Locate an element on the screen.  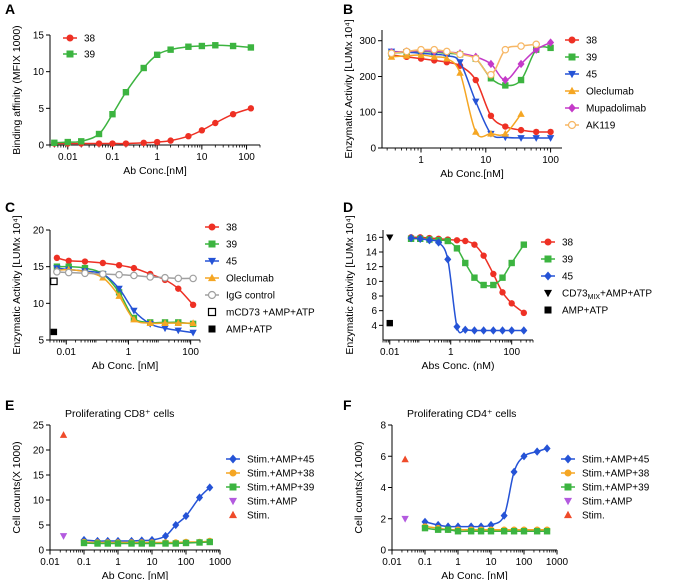
legend-item: Stim. is located at coordinates (584, 516).